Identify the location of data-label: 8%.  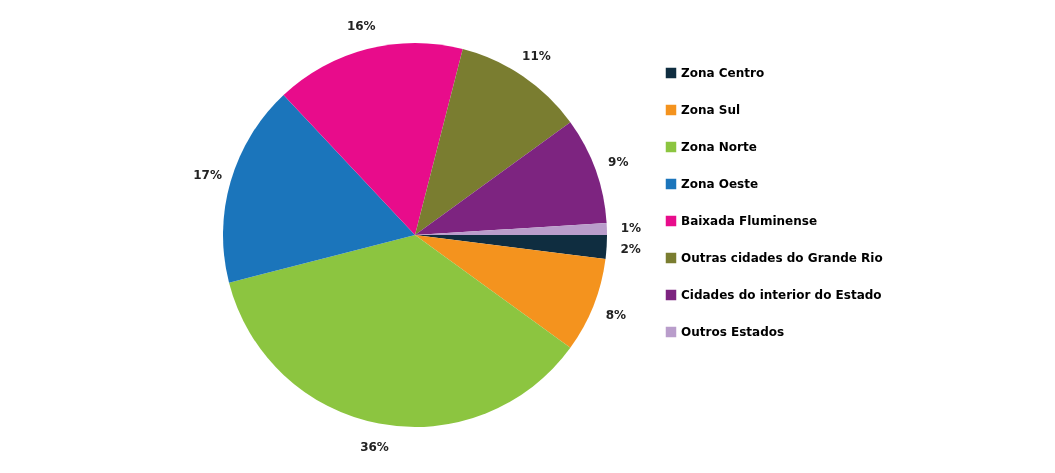
(616, 314).